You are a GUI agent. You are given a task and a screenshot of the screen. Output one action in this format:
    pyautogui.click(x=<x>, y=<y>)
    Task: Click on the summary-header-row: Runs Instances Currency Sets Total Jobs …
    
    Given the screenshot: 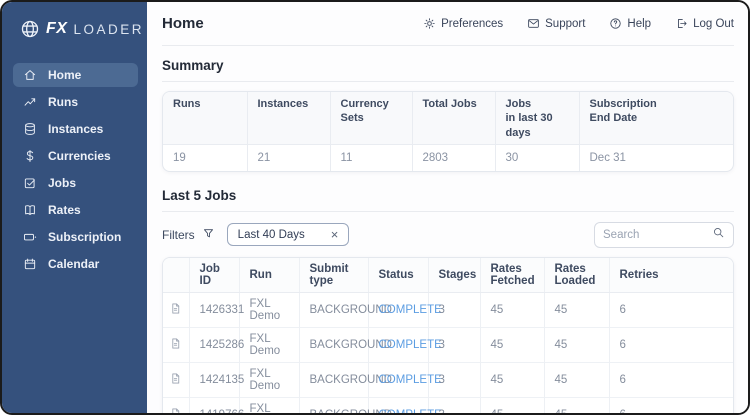 What is the action you would take?
    pyautogui.click(x=448, y=118)
    